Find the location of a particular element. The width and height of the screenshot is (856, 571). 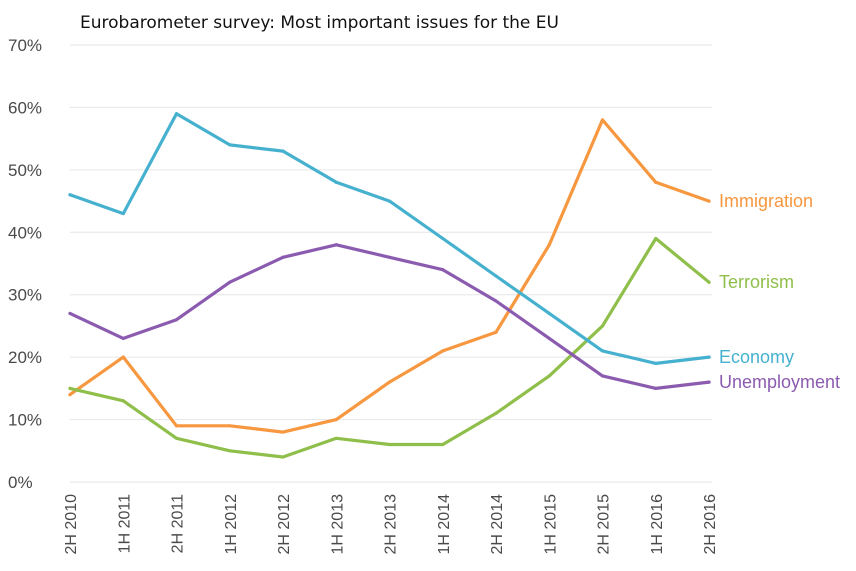

x-tick-label: 2H 2010 is located at coordinates (71, 524).